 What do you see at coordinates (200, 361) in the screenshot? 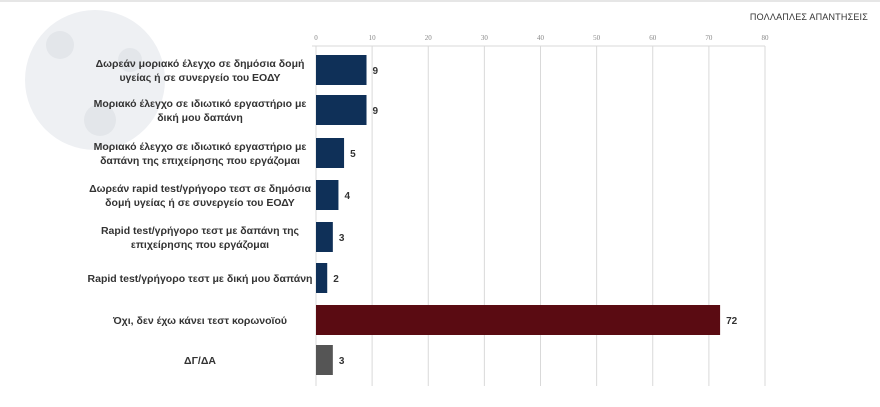
I see `category-label: ΔΓ/ΔΑ` at bounding box center [200, 361].